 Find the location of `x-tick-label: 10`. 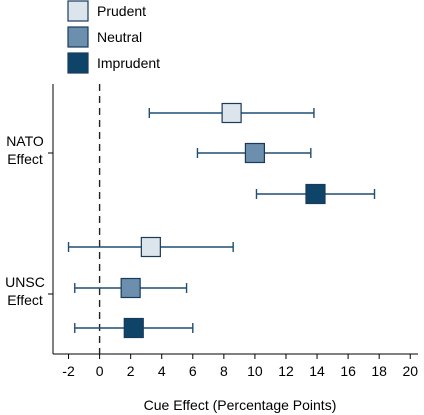

x-tick-label: 10 is located at coordinates (255, 371).